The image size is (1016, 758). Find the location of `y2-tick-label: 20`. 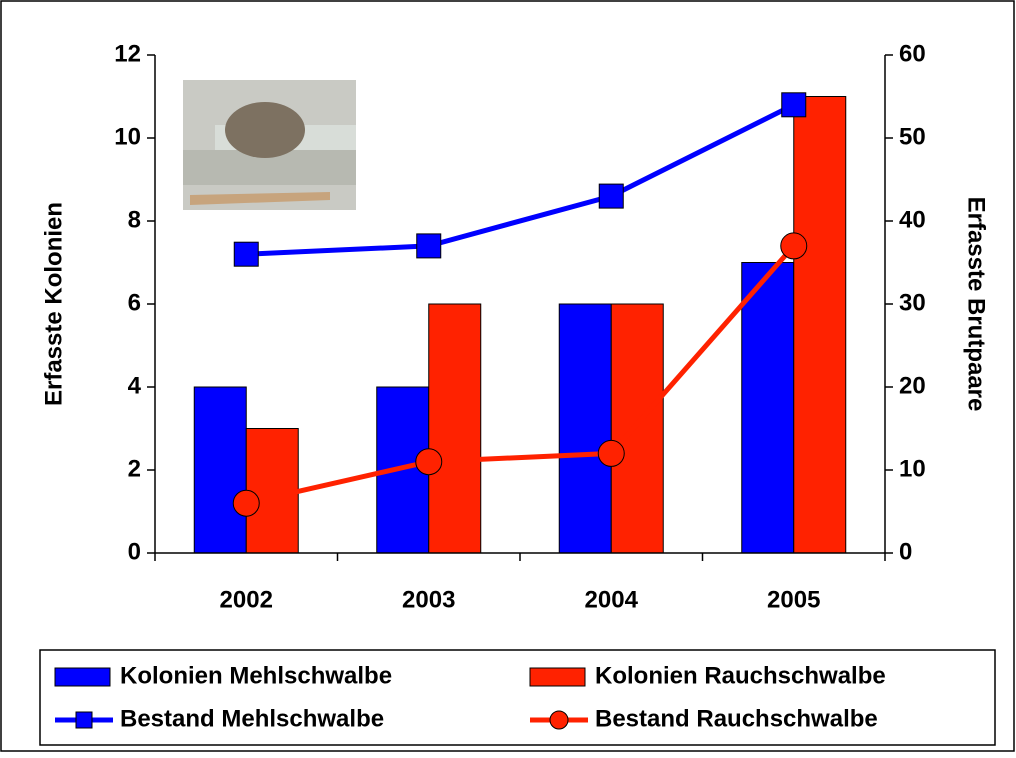

y2-tick-label: 20 is located at coordinates (912, 385).